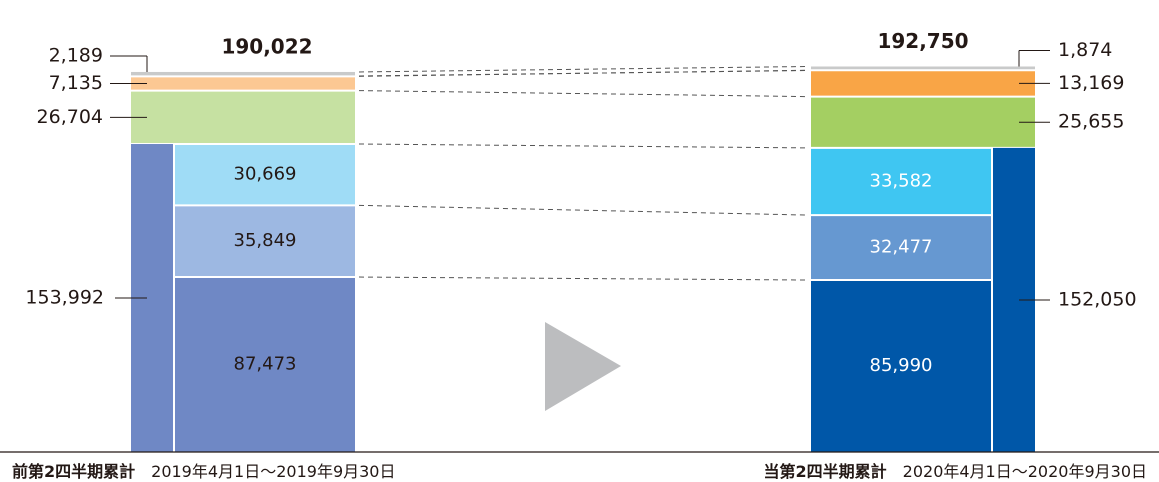 The height and width of the screenshot is (482, 1159). Describe the element at coordinates (583, 366) in the screenshot. I see `play-arrow-icon` at that location.